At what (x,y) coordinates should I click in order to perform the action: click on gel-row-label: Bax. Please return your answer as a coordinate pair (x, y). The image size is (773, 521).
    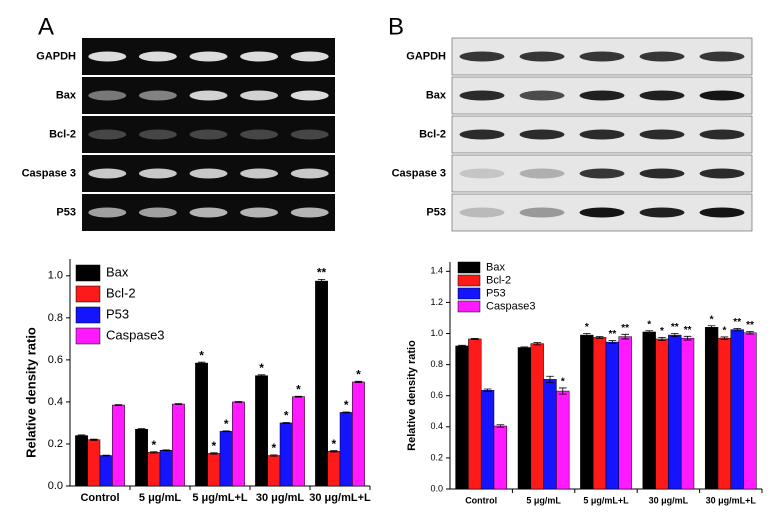
    Looking at the image, I should click on (66, 95).